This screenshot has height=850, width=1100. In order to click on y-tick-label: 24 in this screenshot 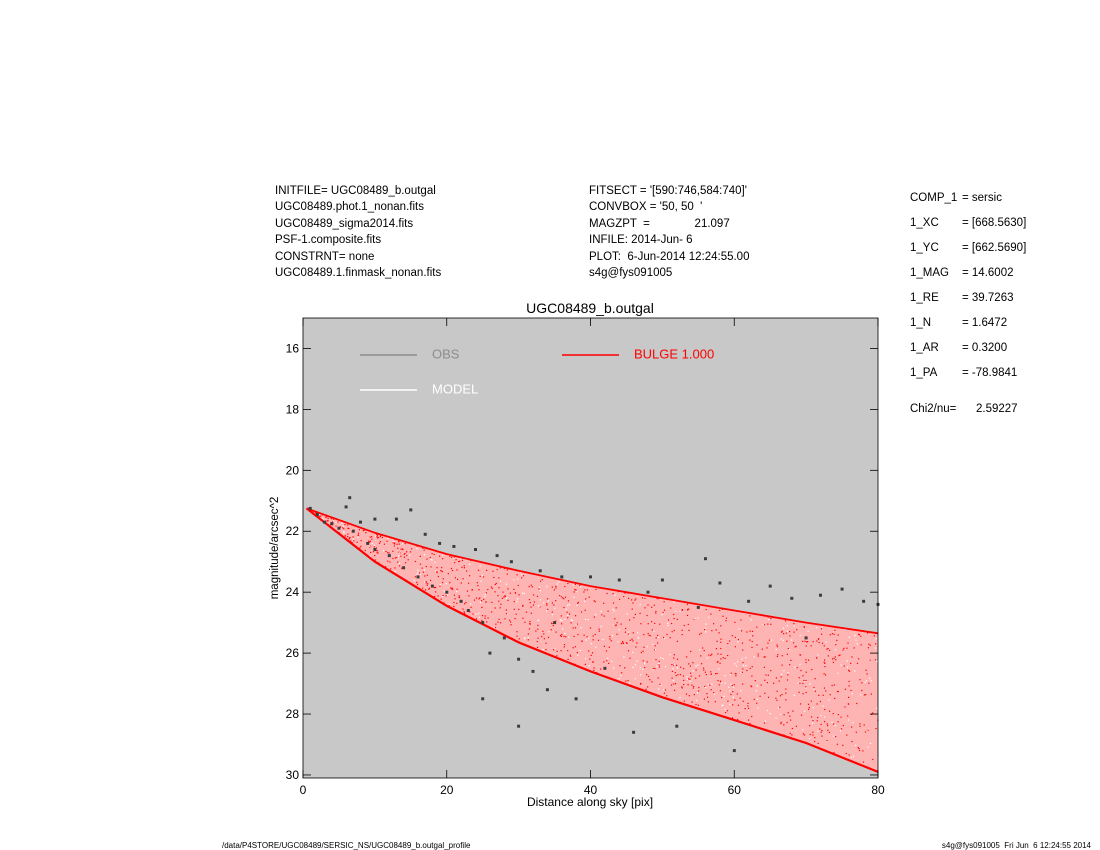, I will do `click(293, 592)`.